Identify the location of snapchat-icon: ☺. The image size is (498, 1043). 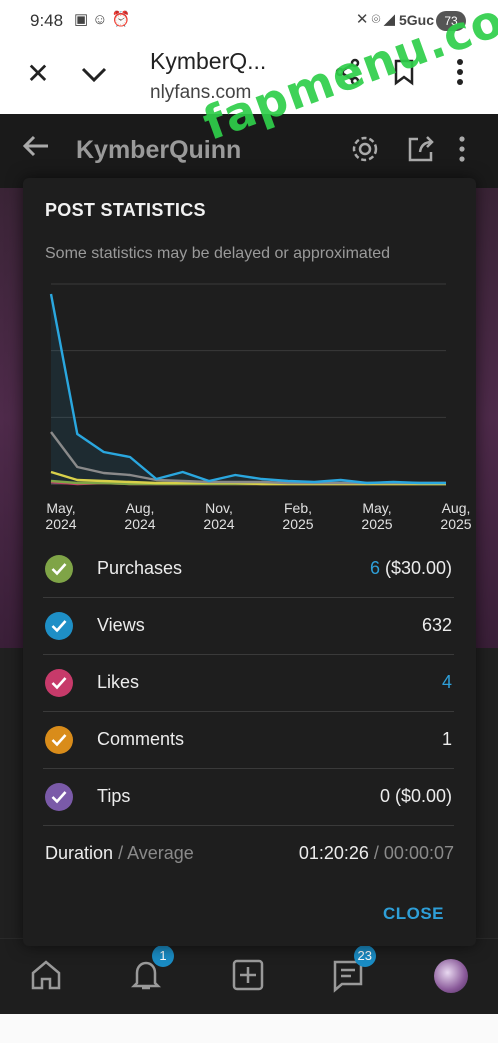
(102, 19).